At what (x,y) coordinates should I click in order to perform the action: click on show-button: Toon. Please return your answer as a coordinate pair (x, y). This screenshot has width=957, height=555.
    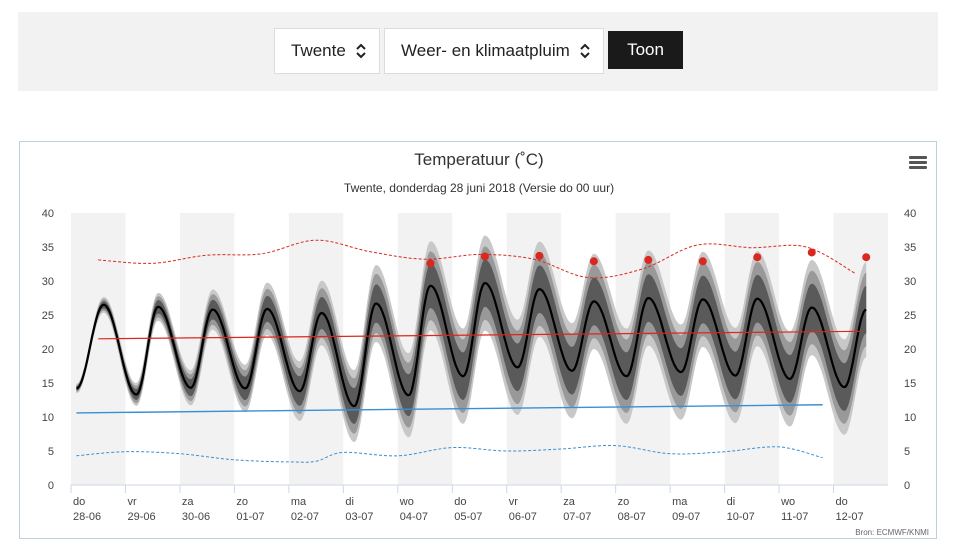
    Looking at the image, I should click on (645, 50).